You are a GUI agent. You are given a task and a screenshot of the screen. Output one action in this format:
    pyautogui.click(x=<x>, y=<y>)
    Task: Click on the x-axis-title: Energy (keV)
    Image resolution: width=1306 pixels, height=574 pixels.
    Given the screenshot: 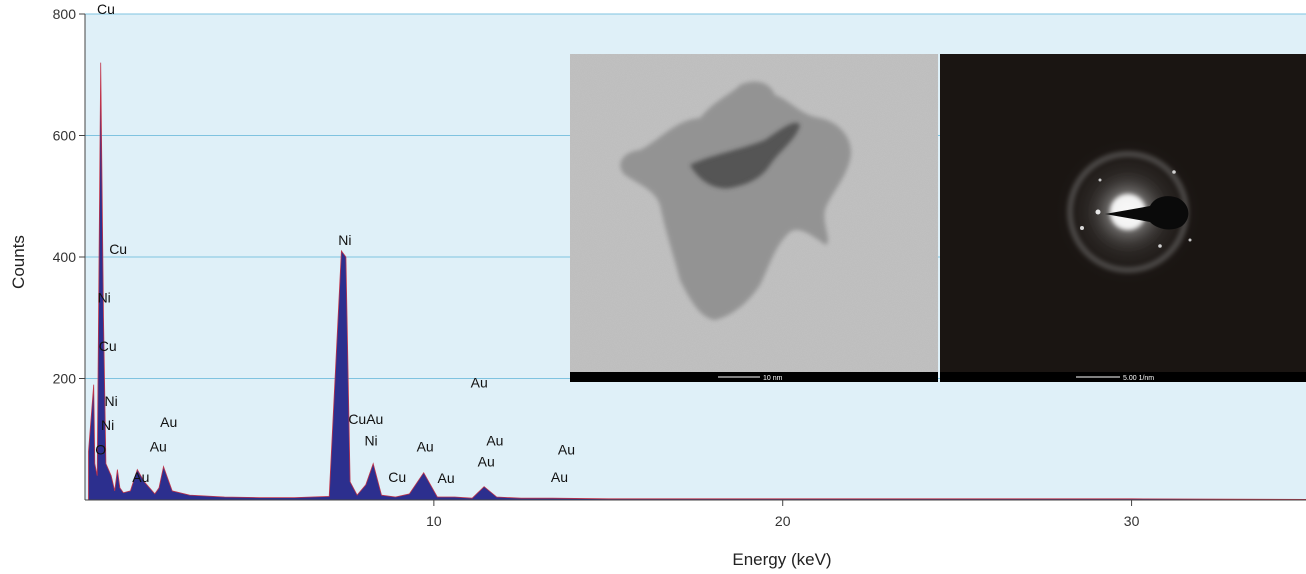 What is the action you would take?
    pyautogui.click(x=781, y=559)
    